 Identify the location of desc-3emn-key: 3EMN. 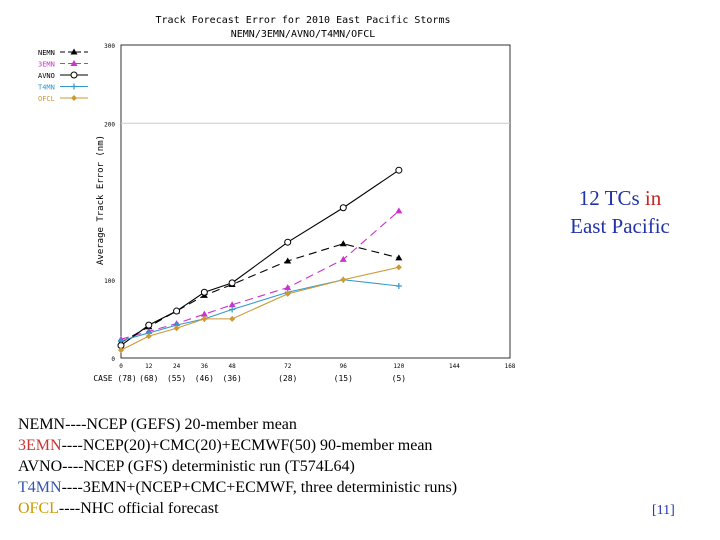
(40, 445).